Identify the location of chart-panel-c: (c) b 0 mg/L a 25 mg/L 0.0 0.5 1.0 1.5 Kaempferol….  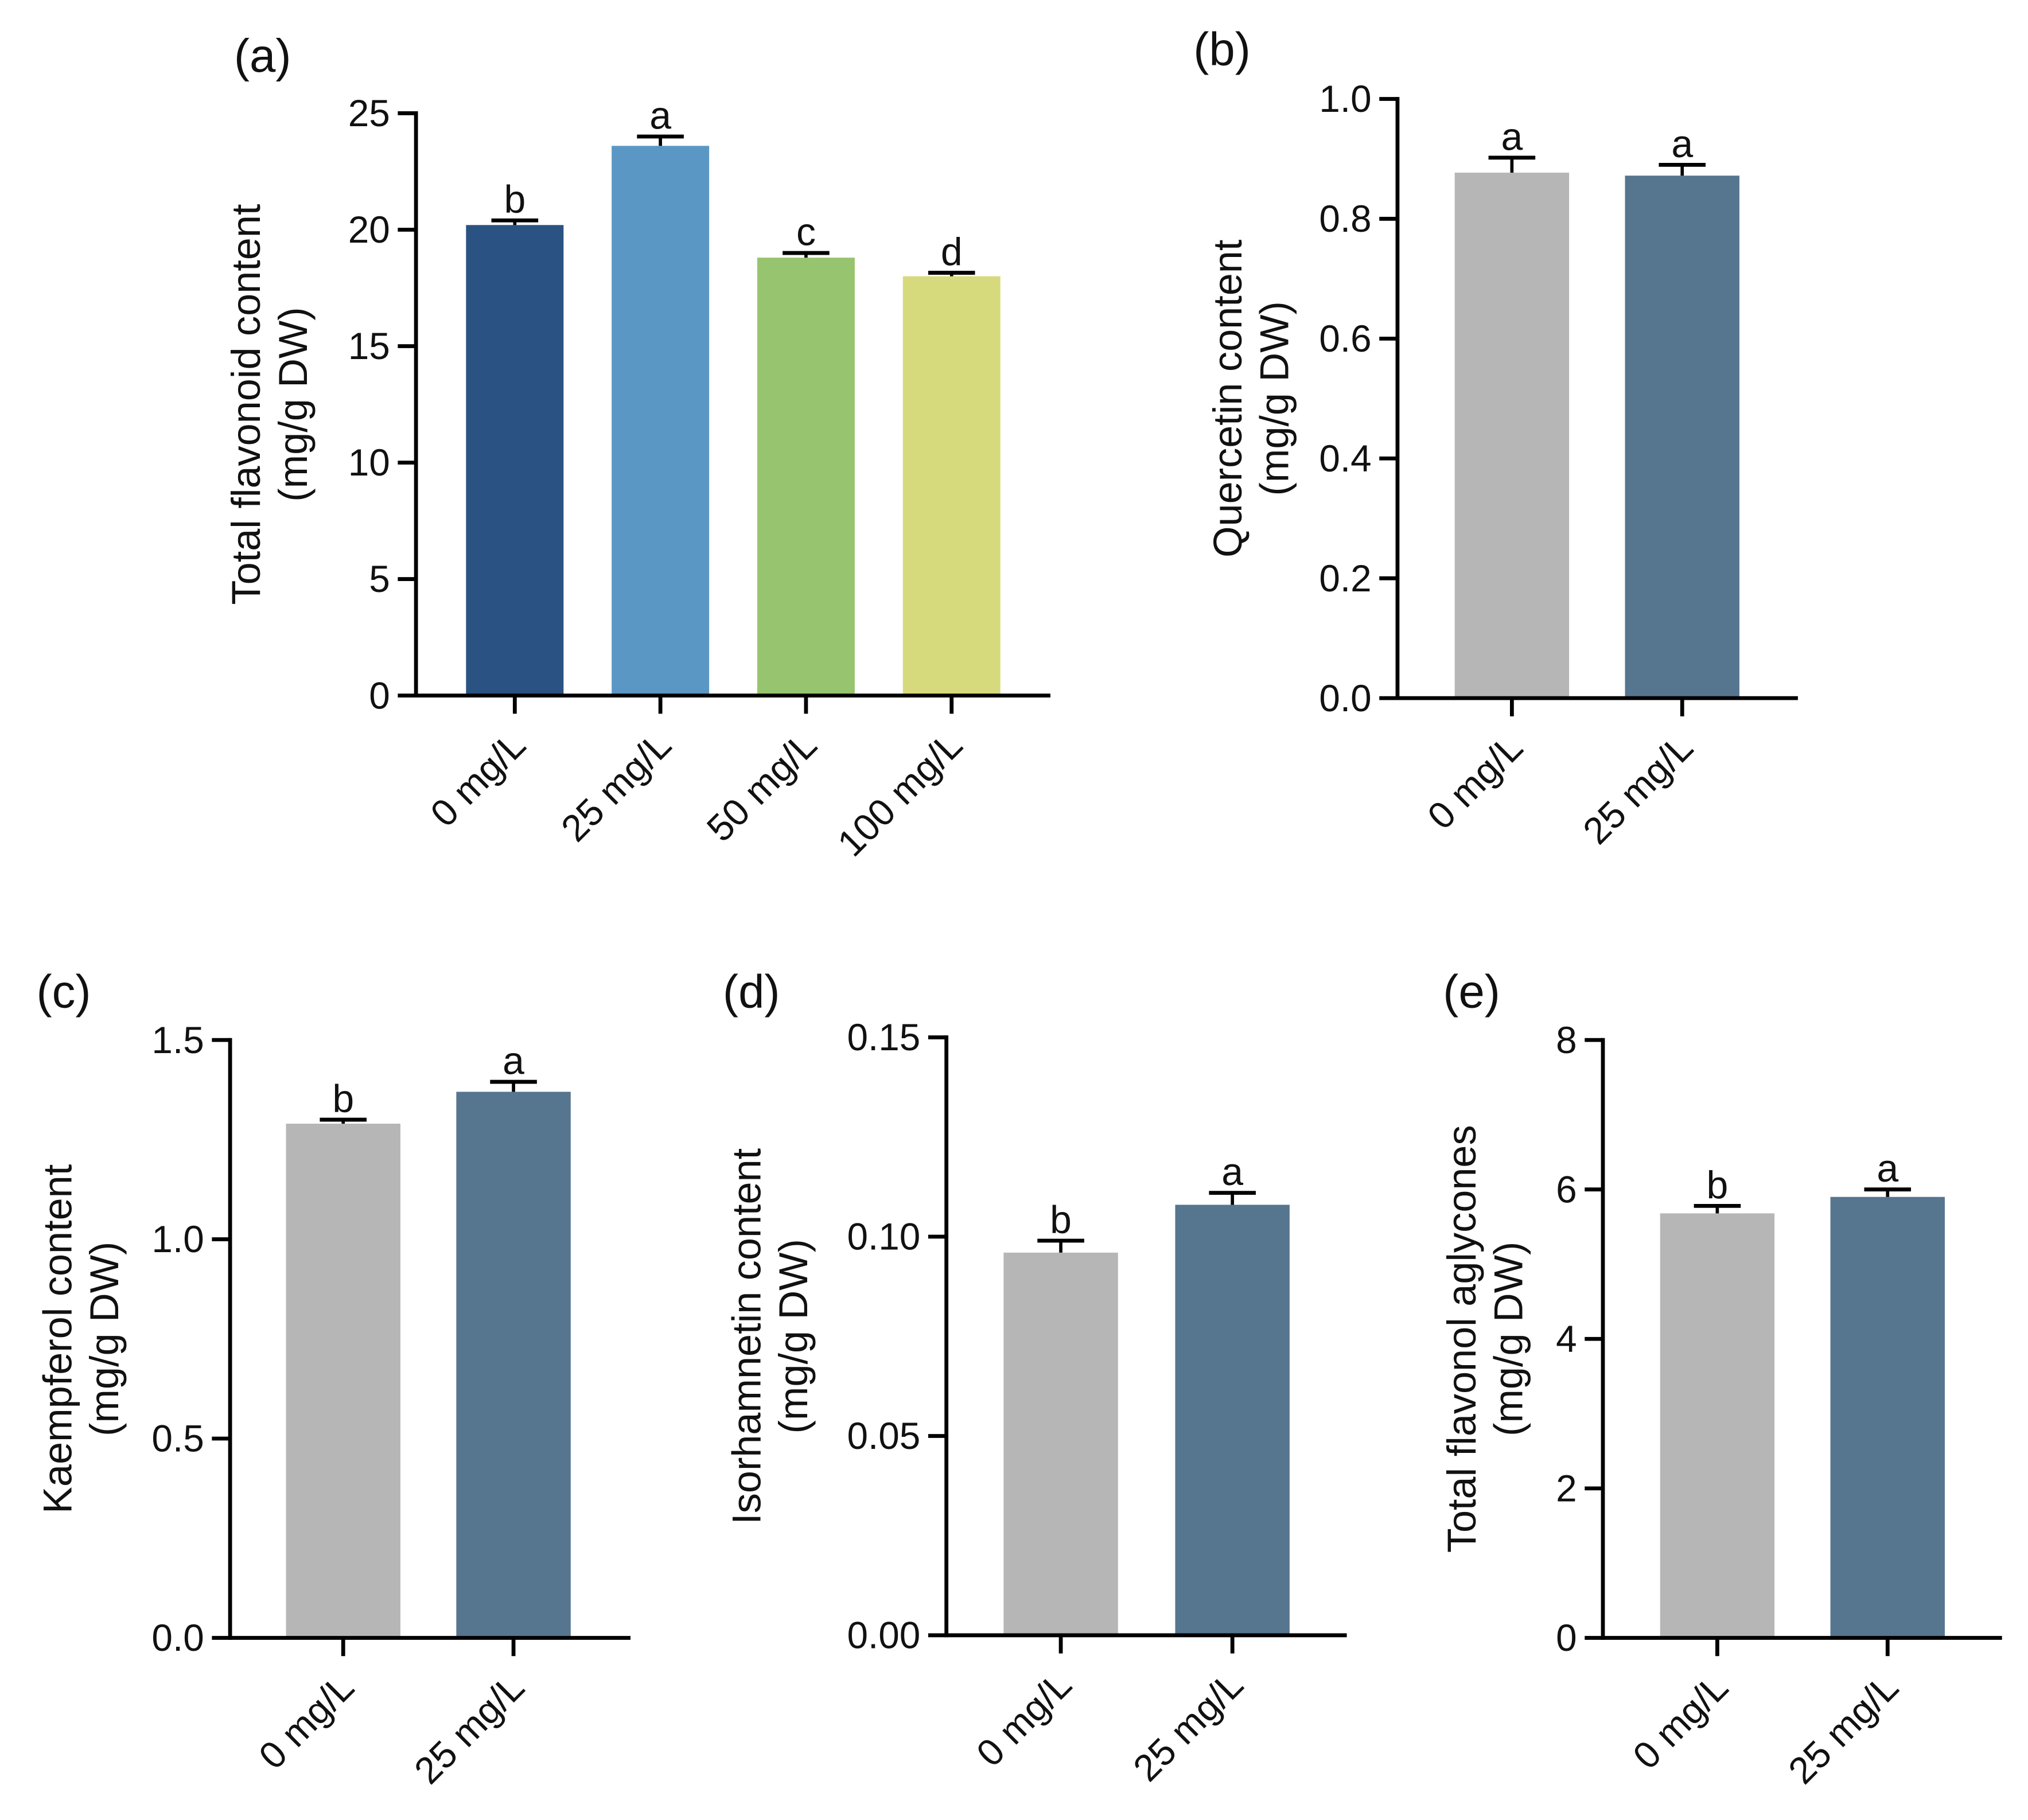
(333, 1378).